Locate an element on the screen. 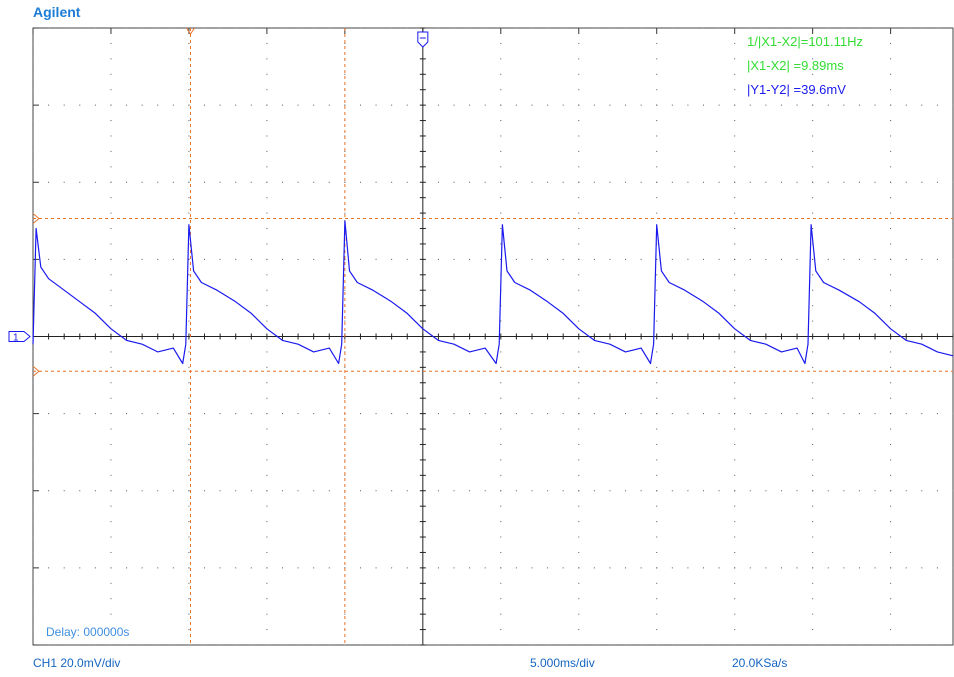 This screenshot has width=954, height=677. trigger-marker-icon is located at coordinates (423, 39).